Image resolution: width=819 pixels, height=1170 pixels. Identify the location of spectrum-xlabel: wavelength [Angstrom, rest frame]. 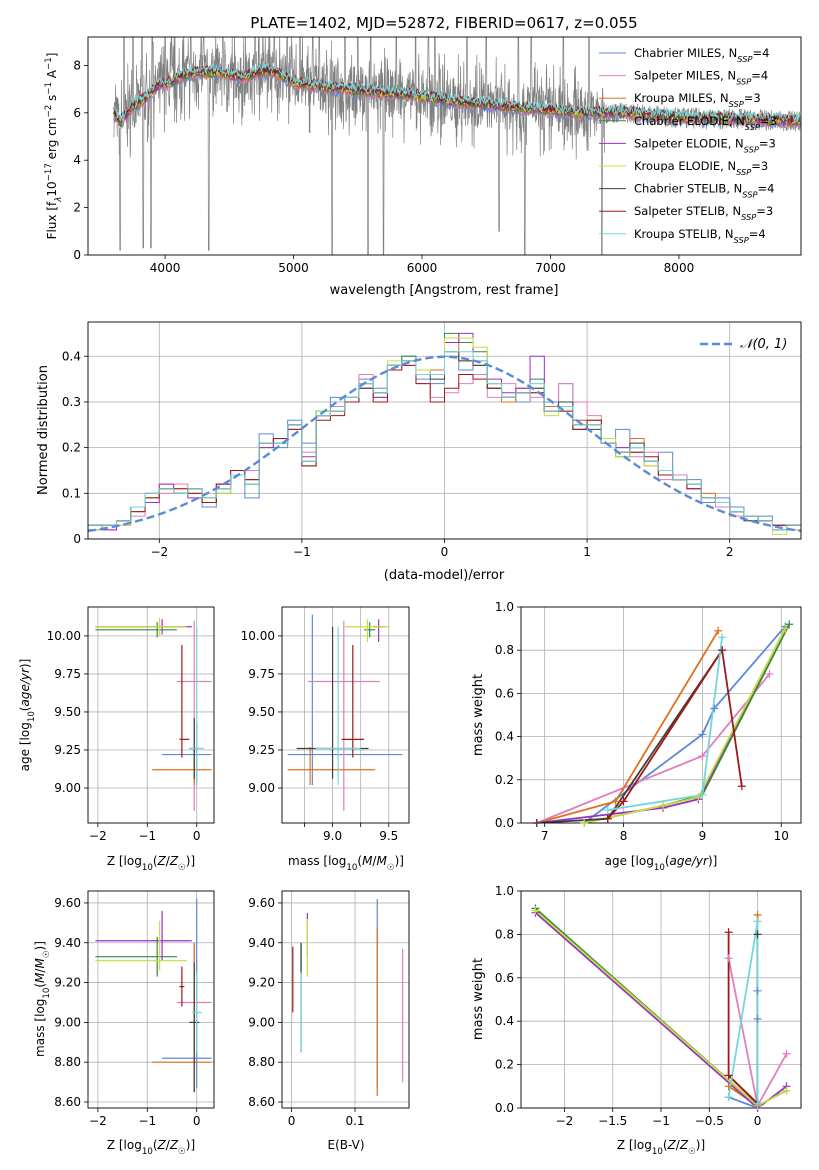
(444, 290).